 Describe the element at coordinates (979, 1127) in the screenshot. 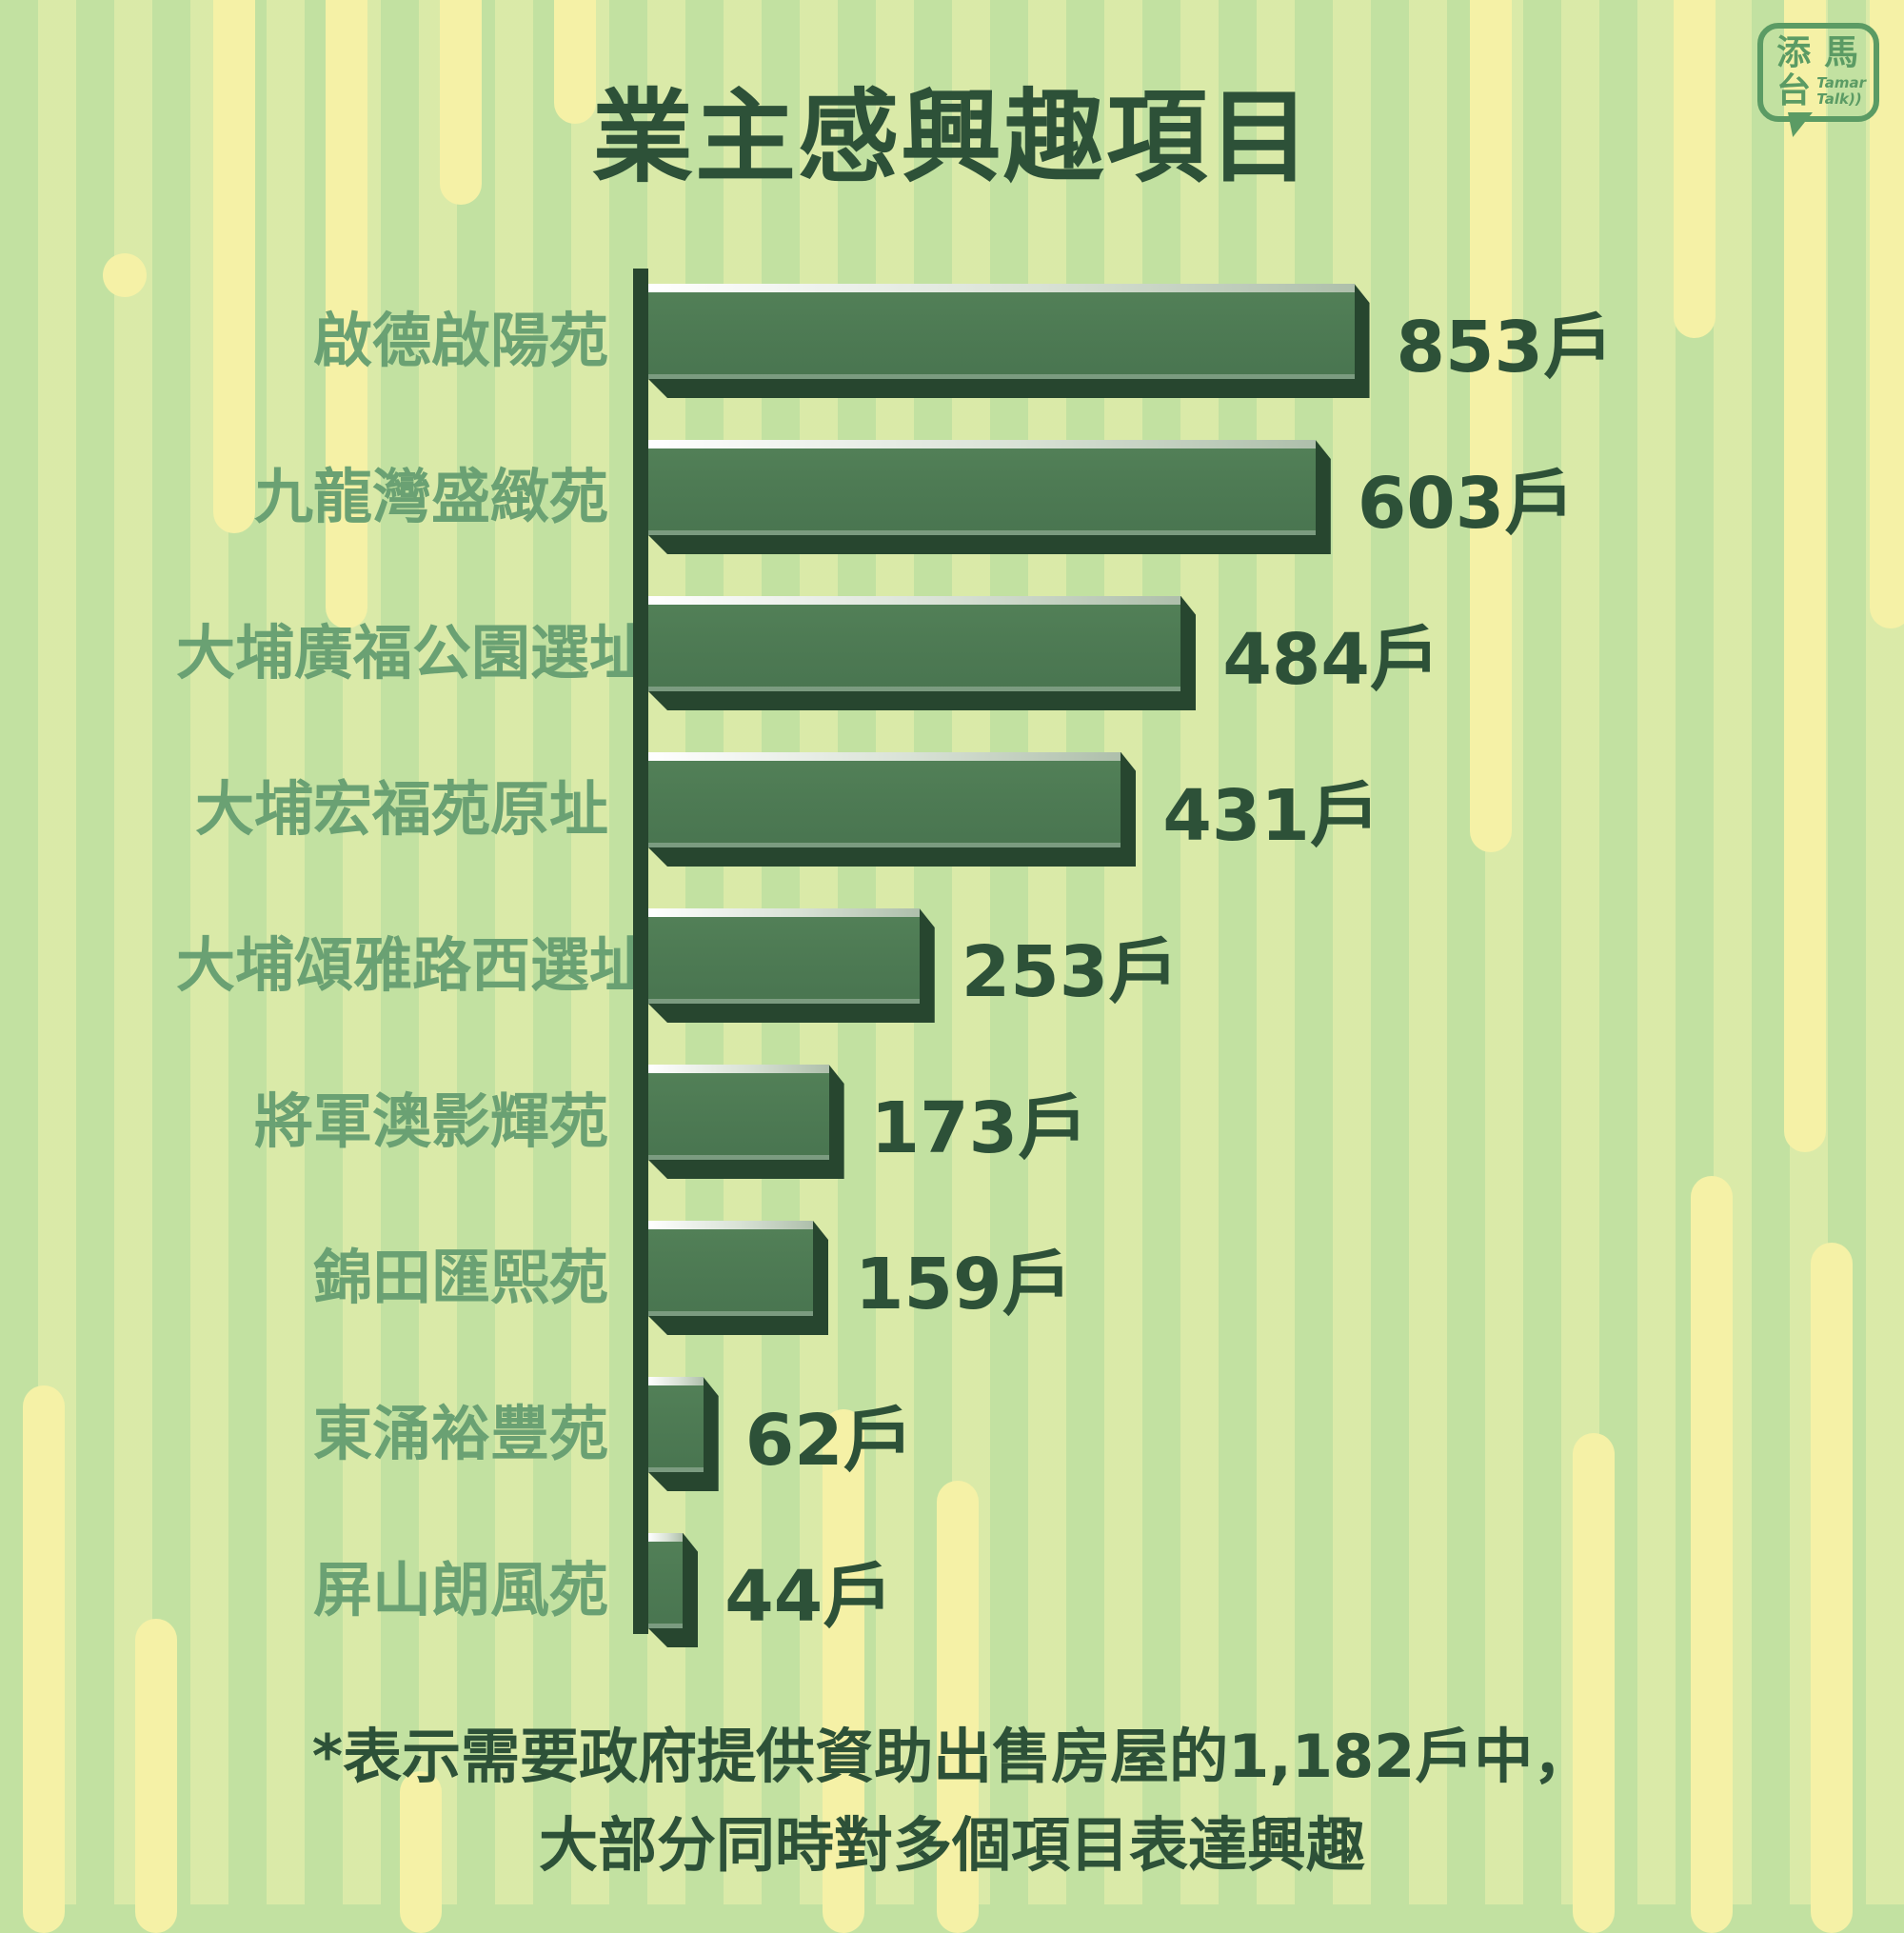

I see `value-label: 173戶` at that location.